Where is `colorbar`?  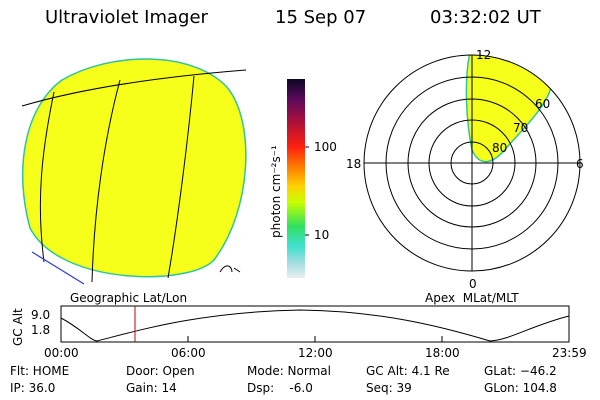 colorbar is located at coordinates (298, 178).